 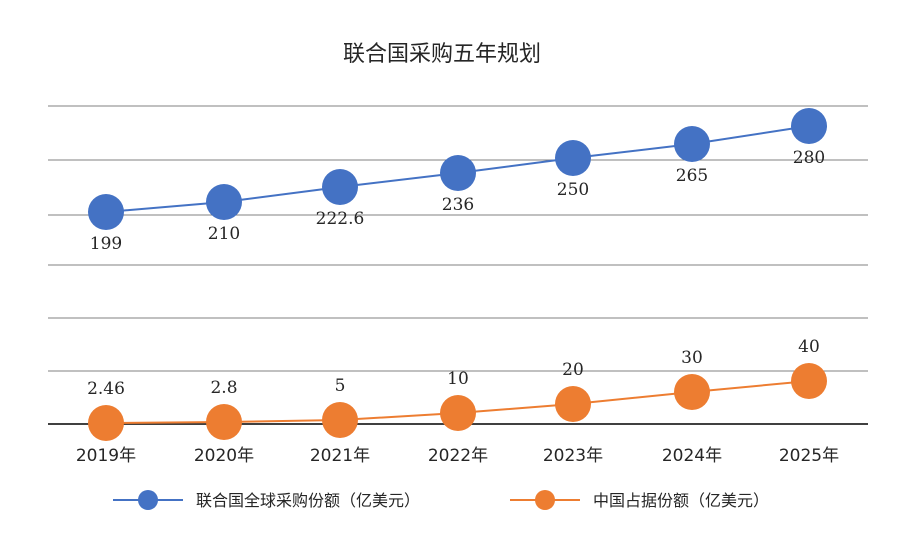 I want to click on data-label: 2.8, so click(x=223, y=388).